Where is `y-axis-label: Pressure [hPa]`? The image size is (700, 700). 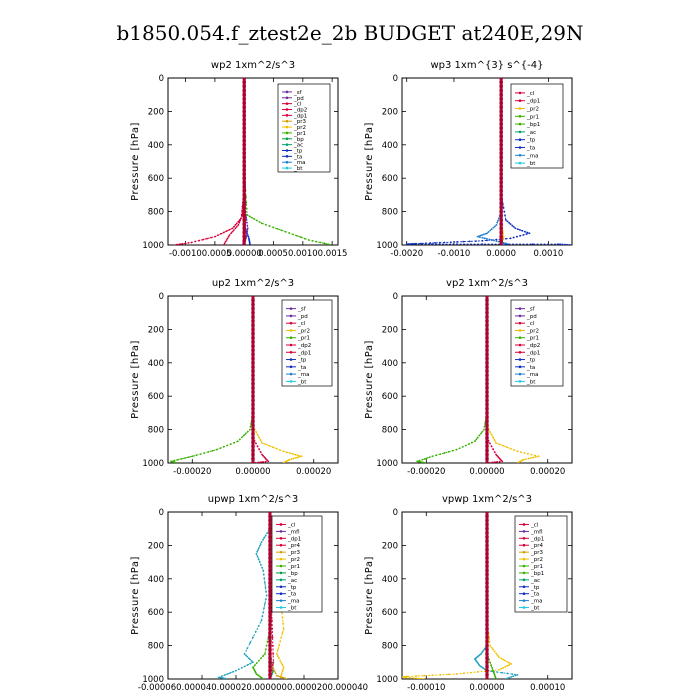
y-axis-label: Pressure [hPa] is located at coordinates (369, 161).